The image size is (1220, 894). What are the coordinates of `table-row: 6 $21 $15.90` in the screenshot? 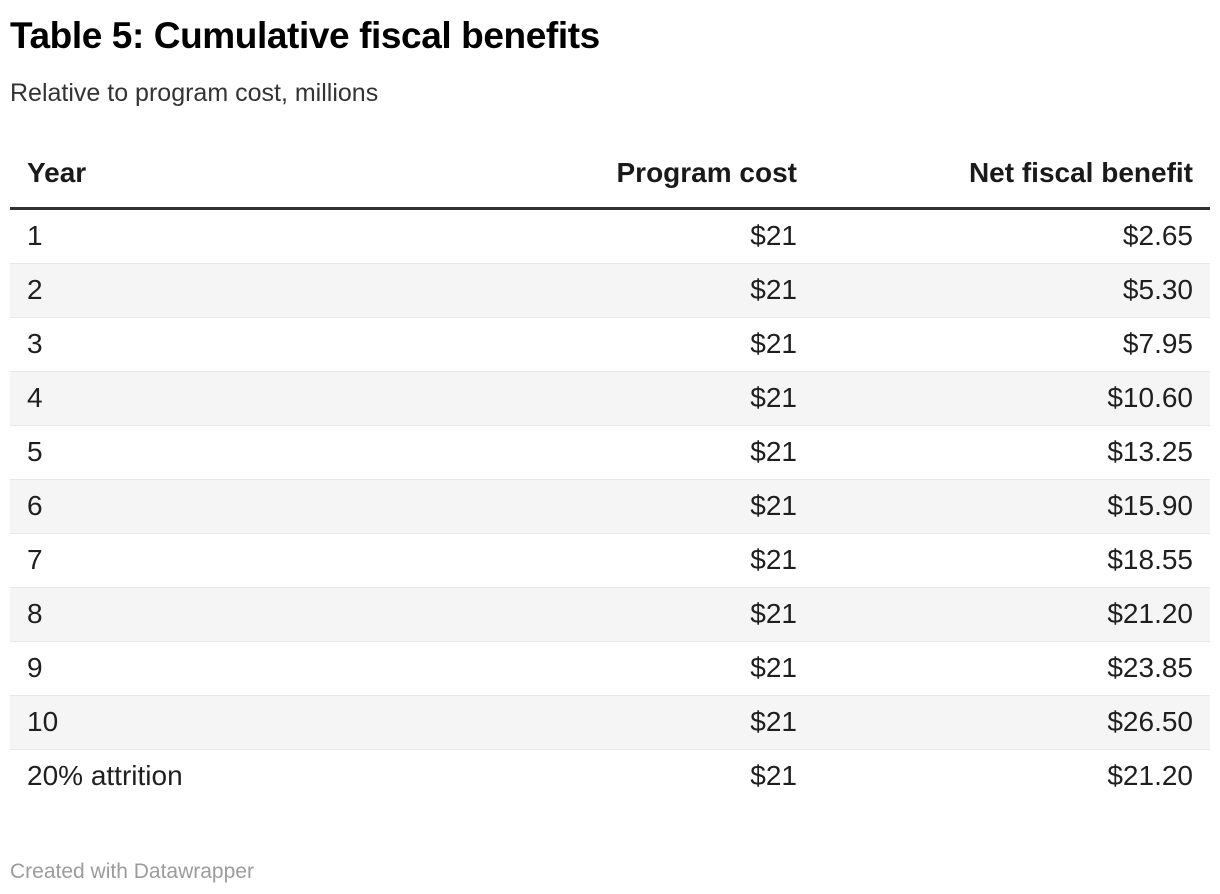 It's located at (610, 507).